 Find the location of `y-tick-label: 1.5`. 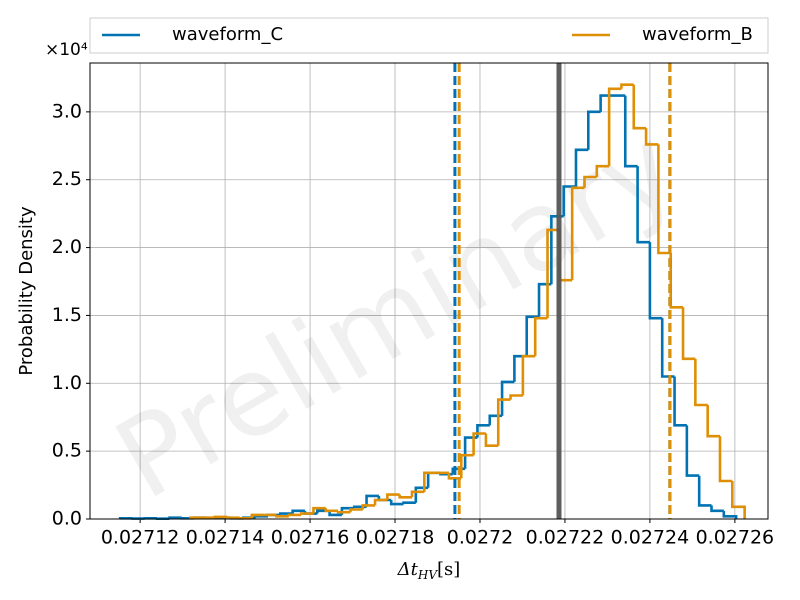

y-tick-label: 1.5 is located at coordinates (67, 315).